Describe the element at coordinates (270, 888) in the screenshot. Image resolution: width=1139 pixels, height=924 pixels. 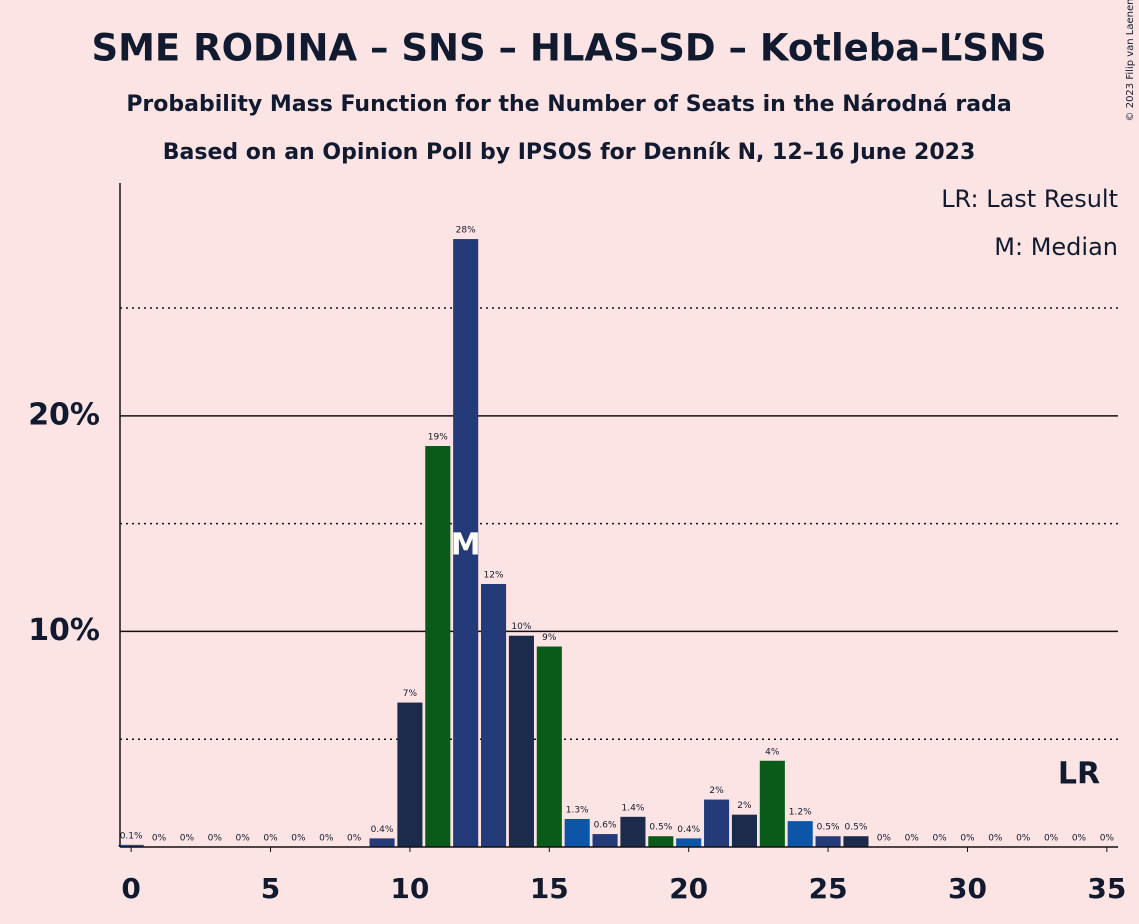
I see `x-tick-label: 5` at that location.